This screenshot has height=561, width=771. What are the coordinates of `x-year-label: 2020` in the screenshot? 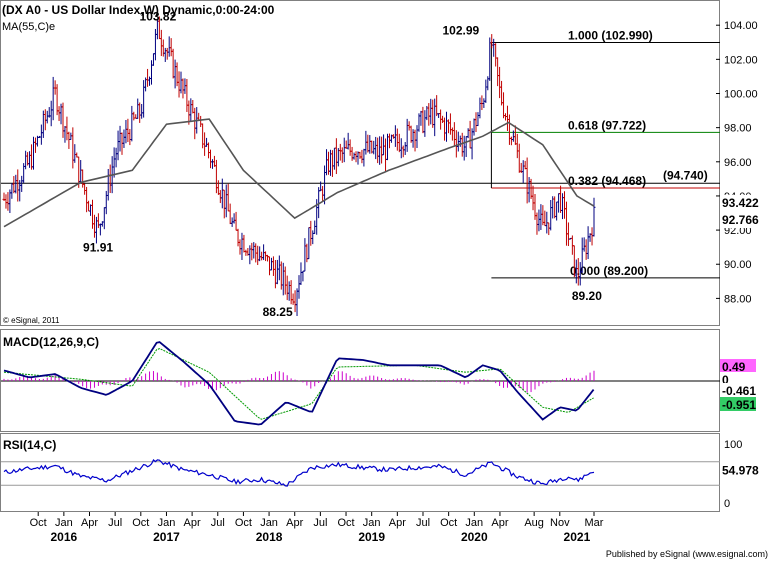 It's located at (474, 537).